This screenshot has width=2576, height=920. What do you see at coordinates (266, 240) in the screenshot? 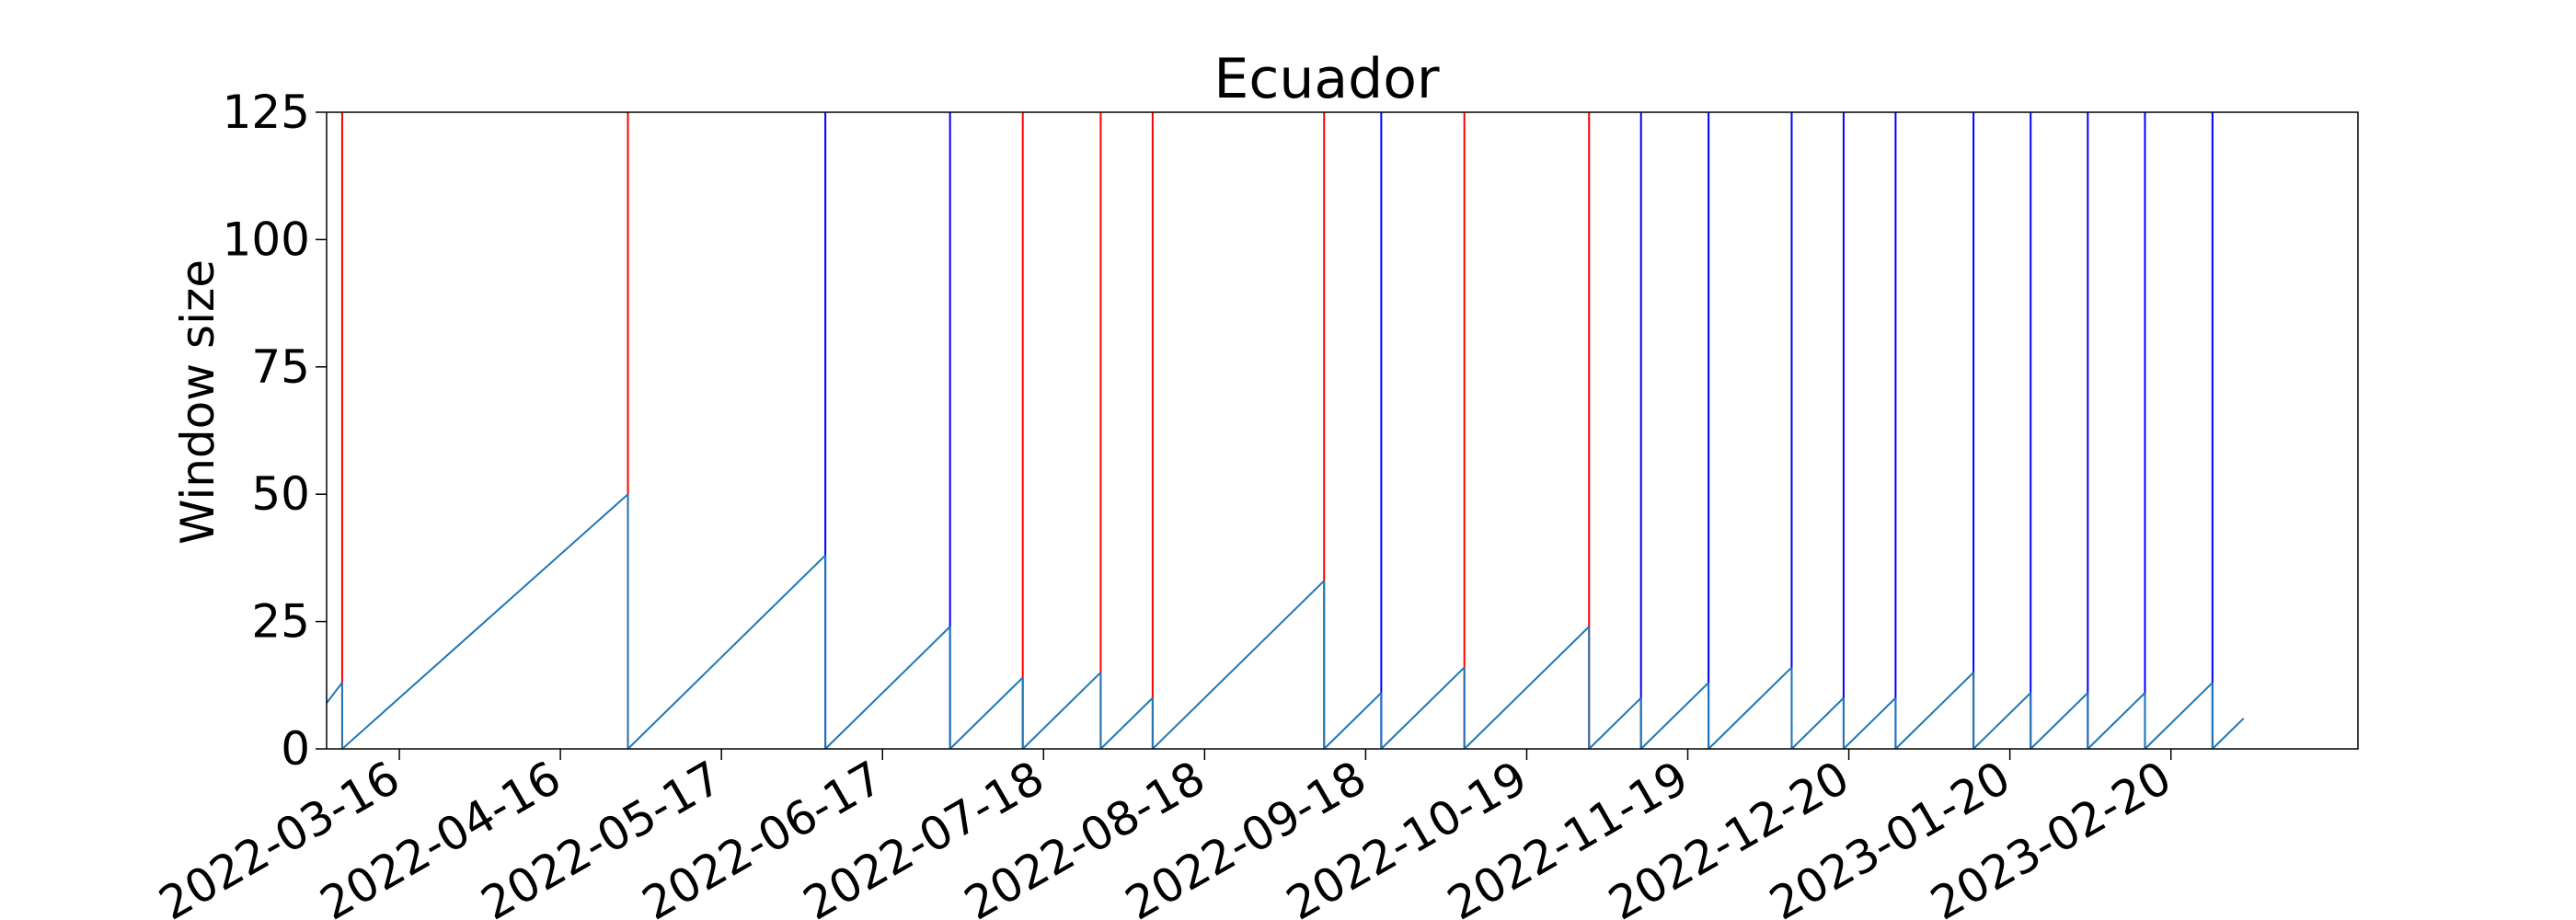
I see `y-tick-label: 100` at bounding box center [266, 240].